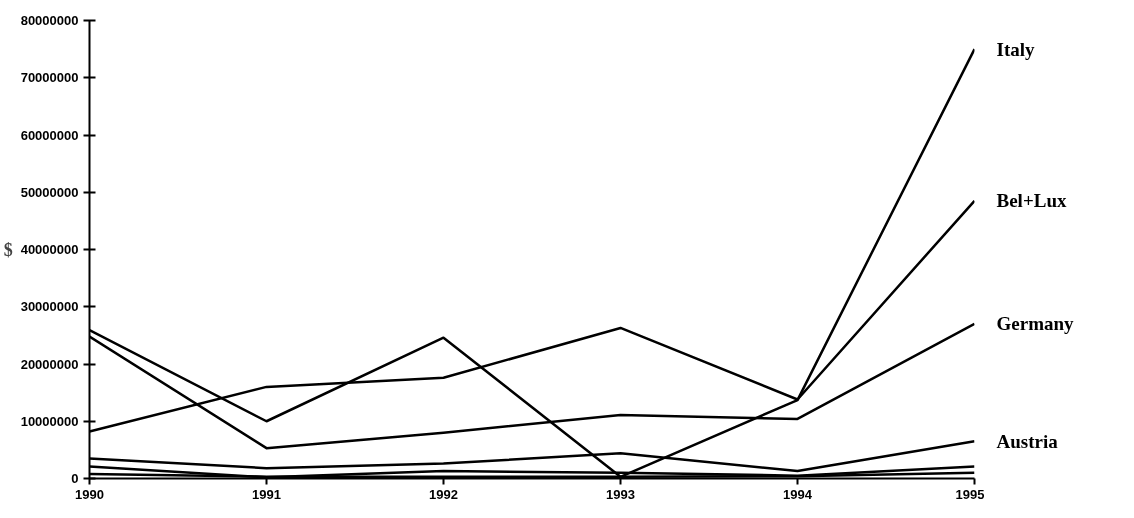 This screenshot has width=1134, height=518. Describe the element at coordinates (75, 478) in the screenshot. I see `y-tick-label: 0` at that location.